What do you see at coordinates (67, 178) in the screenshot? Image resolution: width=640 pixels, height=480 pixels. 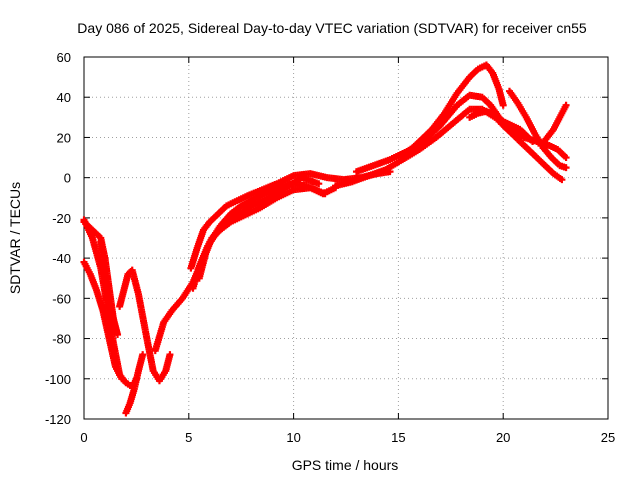 I see `y-tick-label: 0` at bounding box center [67, 178].